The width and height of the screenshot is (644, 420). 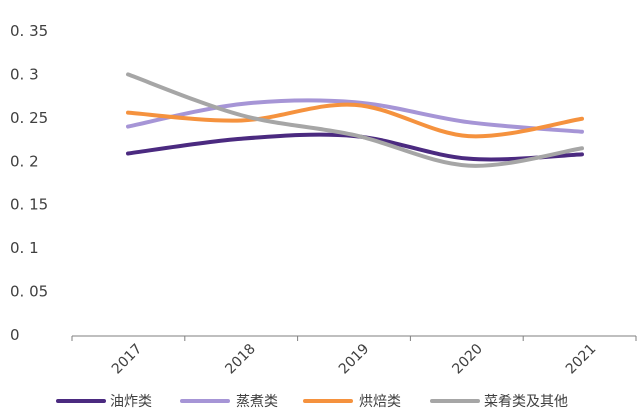 What do you see at coordinates (127, 359) in the screenshot?
I see `x-tick-label: 2017` at bounding box center [127, 359].